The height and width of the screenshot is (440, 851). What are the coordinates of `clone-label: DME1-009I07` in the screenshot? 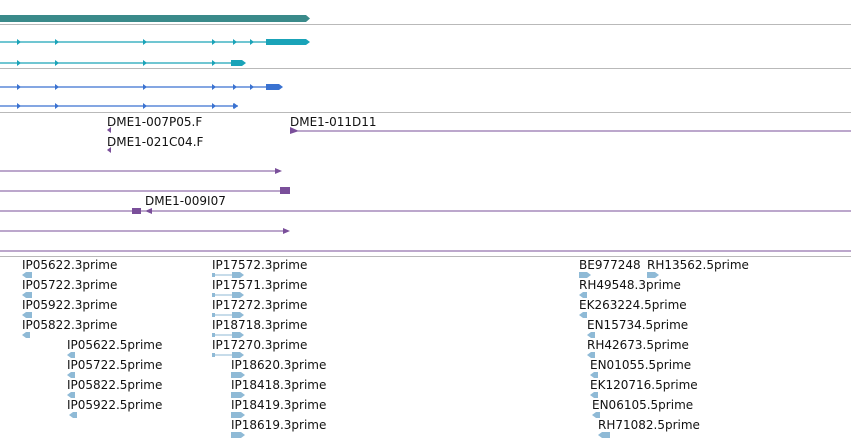 It's located at (185, 201).